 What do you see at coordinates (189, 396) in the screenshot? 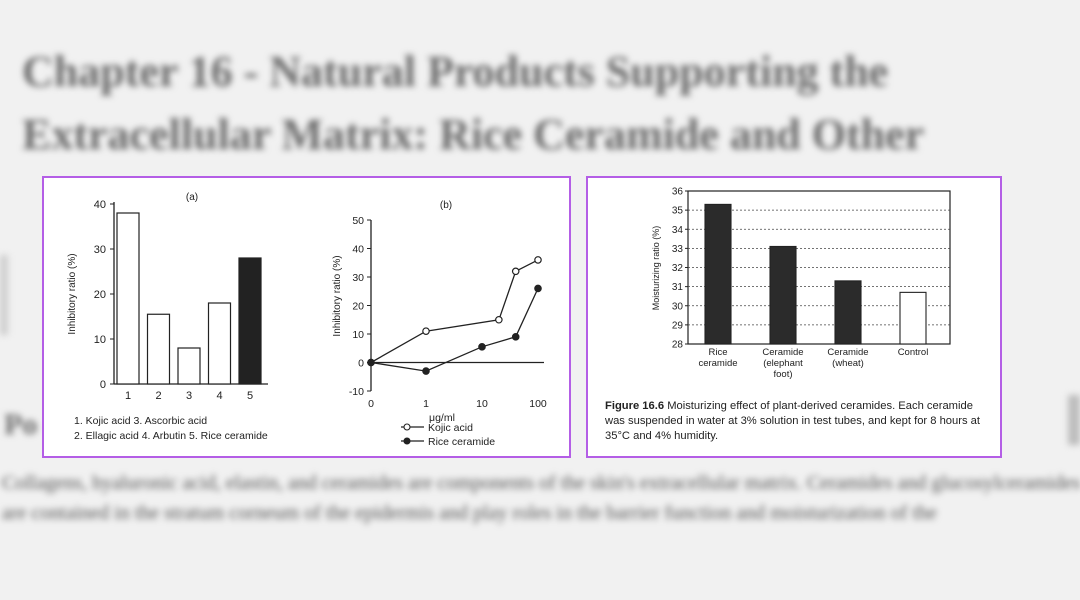
I see `chart-a-x-tick-label: 3` at bounding box center [189, 396].